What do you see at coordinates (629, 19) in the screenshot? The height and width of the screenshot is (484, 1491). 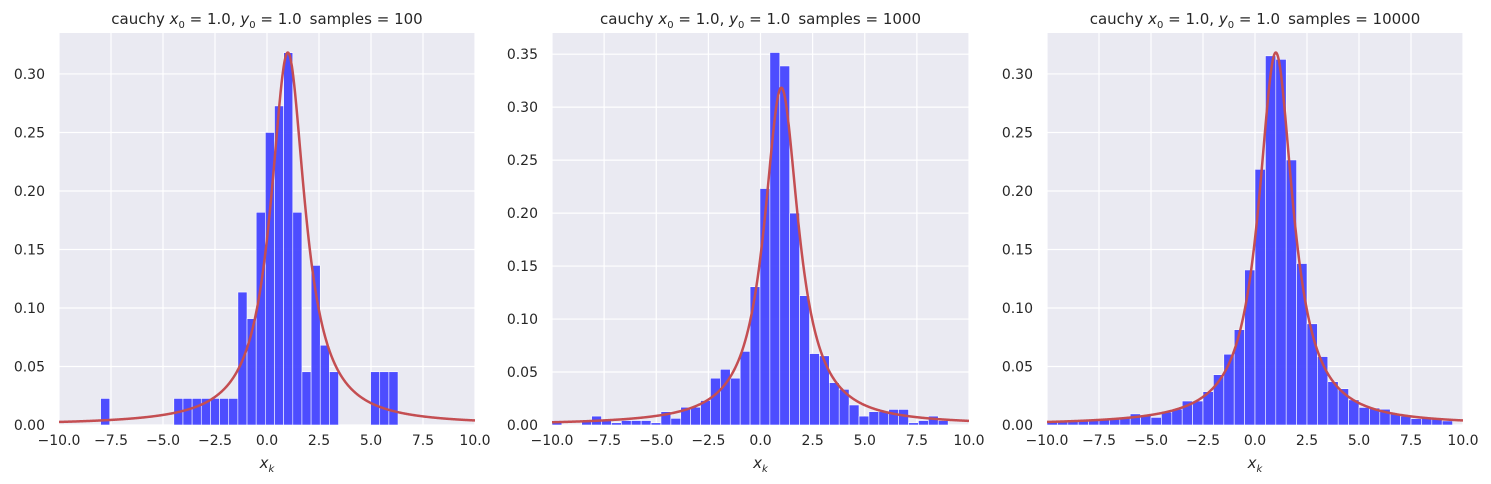 I see `title-prefix: cauchy` at bounding box center [629, 19].